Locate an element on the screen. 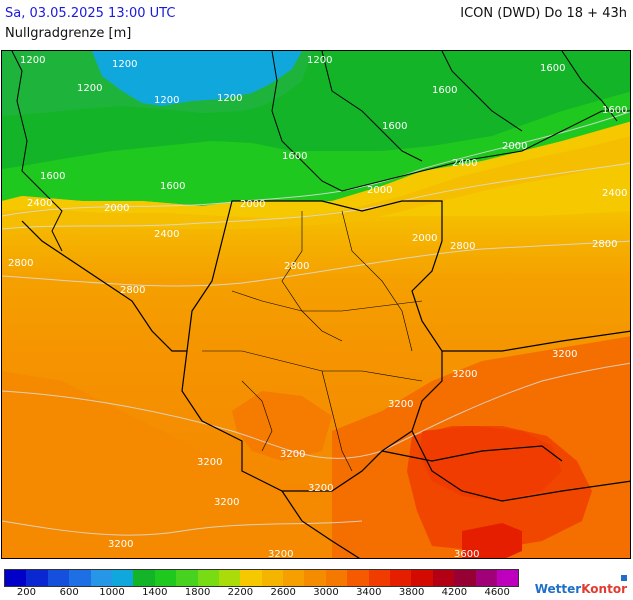 This screenshot has height=600, width=633. parameter-label: Nullgradgrenze [m] is located at coordinates (68, 33).